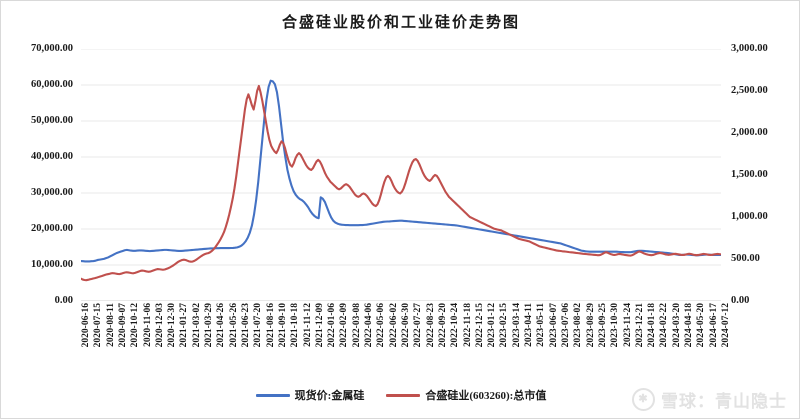  What do you see at coordinates (406, 325) in the screenshot?
I see `x-tick: 2022-06-30` at bounding box center [406, 325].